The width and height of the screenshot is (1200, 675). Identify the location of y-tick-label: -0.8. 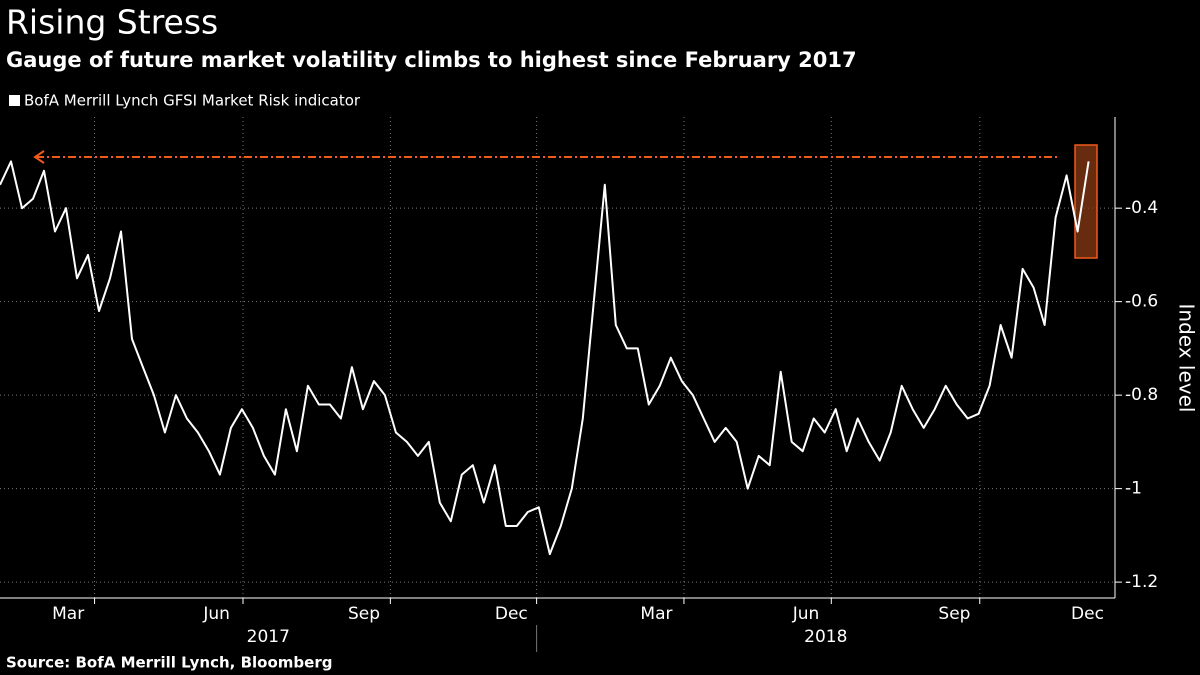
(1141, 395).